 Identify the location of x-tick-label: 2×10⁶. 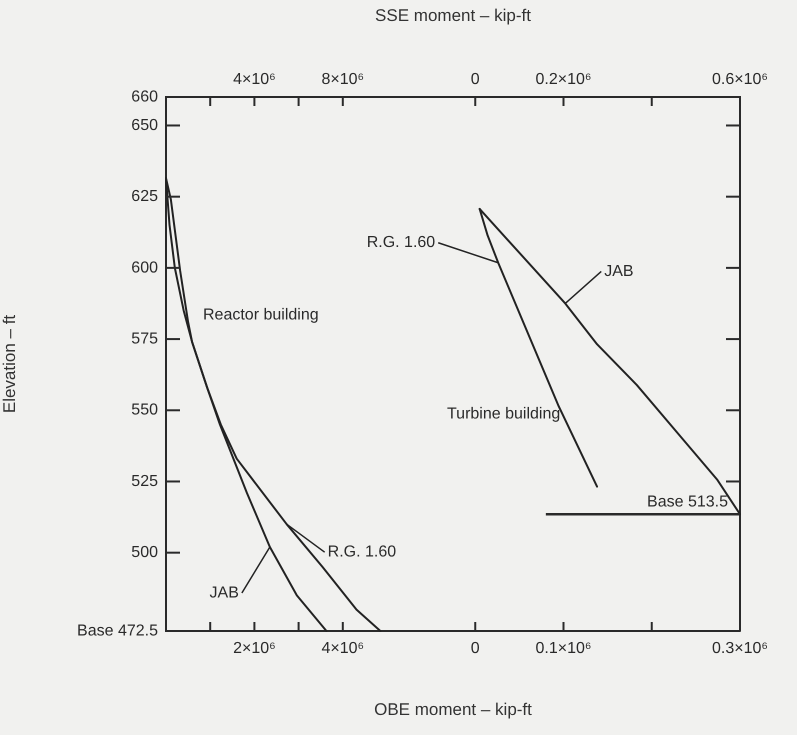
(254, 649).